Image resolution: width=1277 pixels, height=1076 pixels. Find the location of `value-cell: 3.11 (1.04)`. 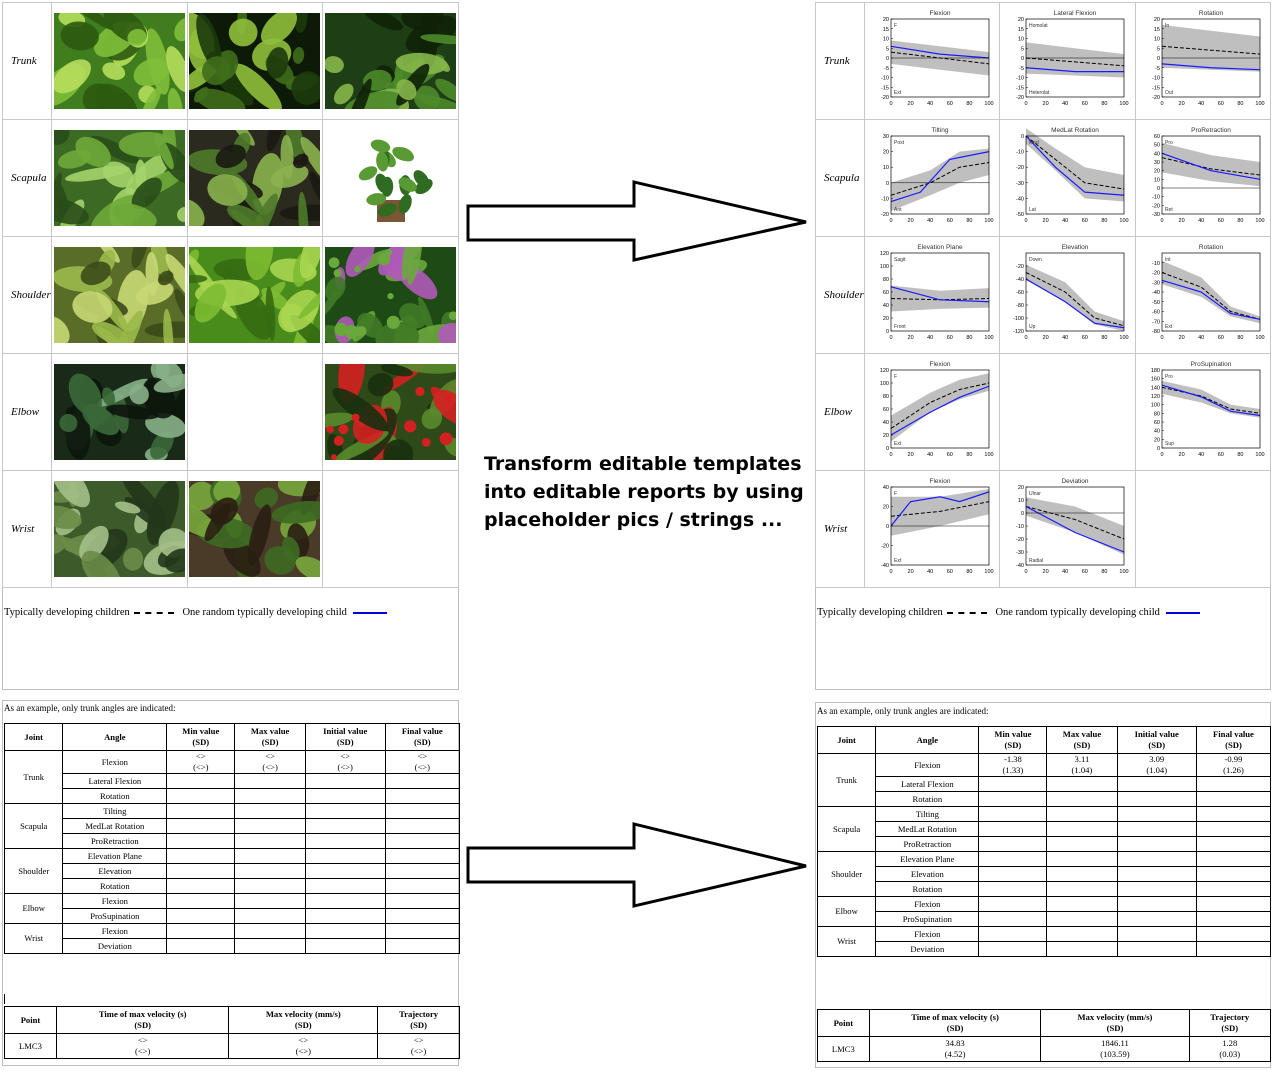

value-cell: 3.11 (1.04) is located at coordinates (1082, 765).